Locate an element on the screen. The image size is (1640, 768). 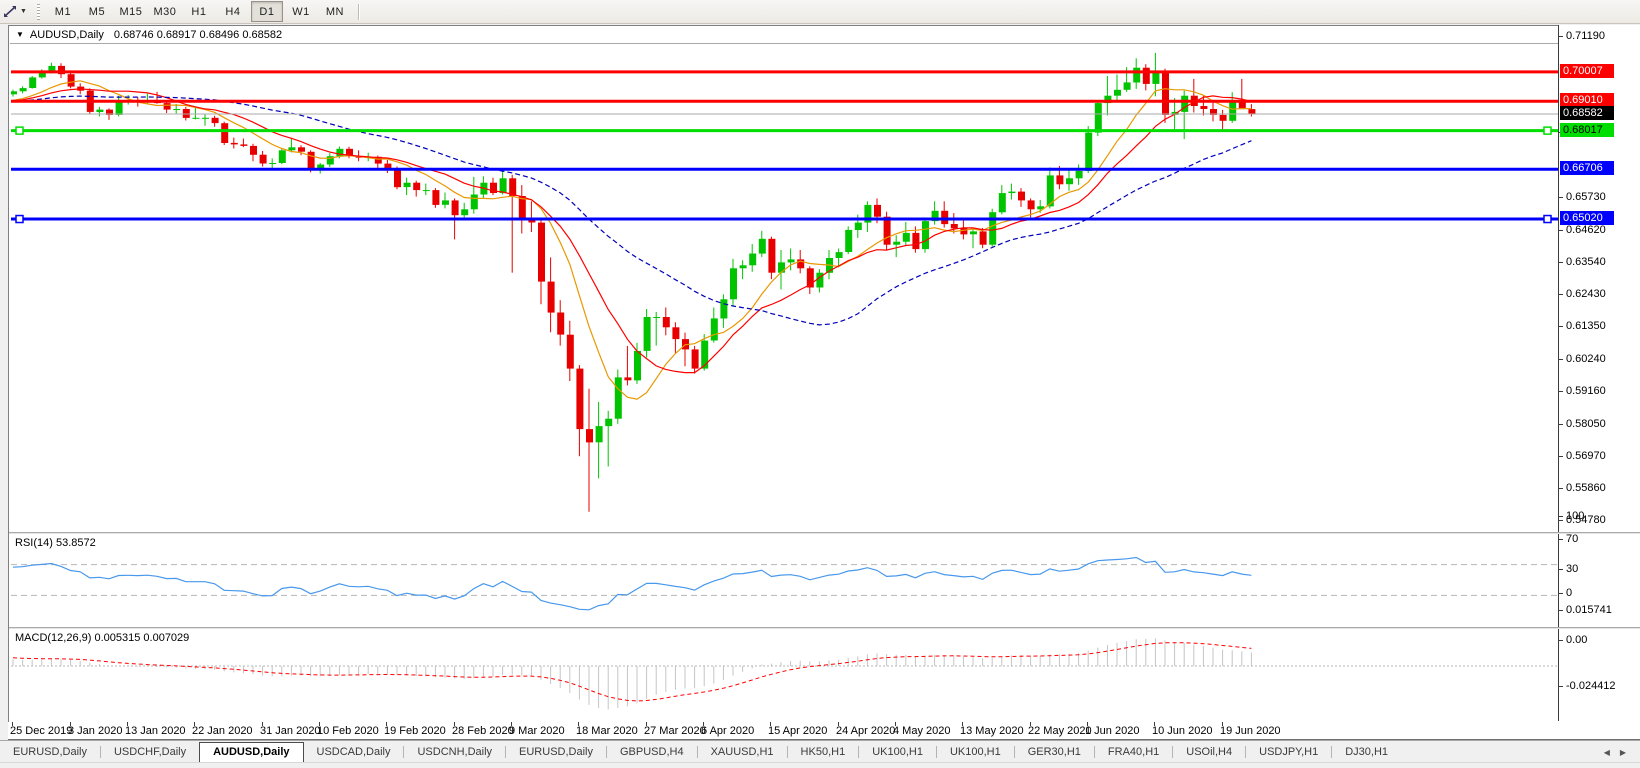
chart-tab-usoil-h4: USOil,H4 is located at coordinates (1209, 752).